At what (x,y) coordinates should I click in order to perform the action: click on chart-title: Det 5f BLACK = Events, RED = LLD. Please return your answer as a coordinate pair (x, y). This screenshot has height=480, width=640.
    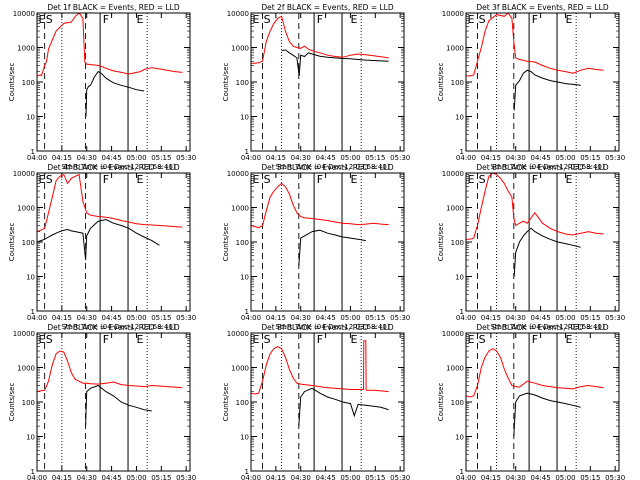
    Looking at the image, I should click on (327, 167).